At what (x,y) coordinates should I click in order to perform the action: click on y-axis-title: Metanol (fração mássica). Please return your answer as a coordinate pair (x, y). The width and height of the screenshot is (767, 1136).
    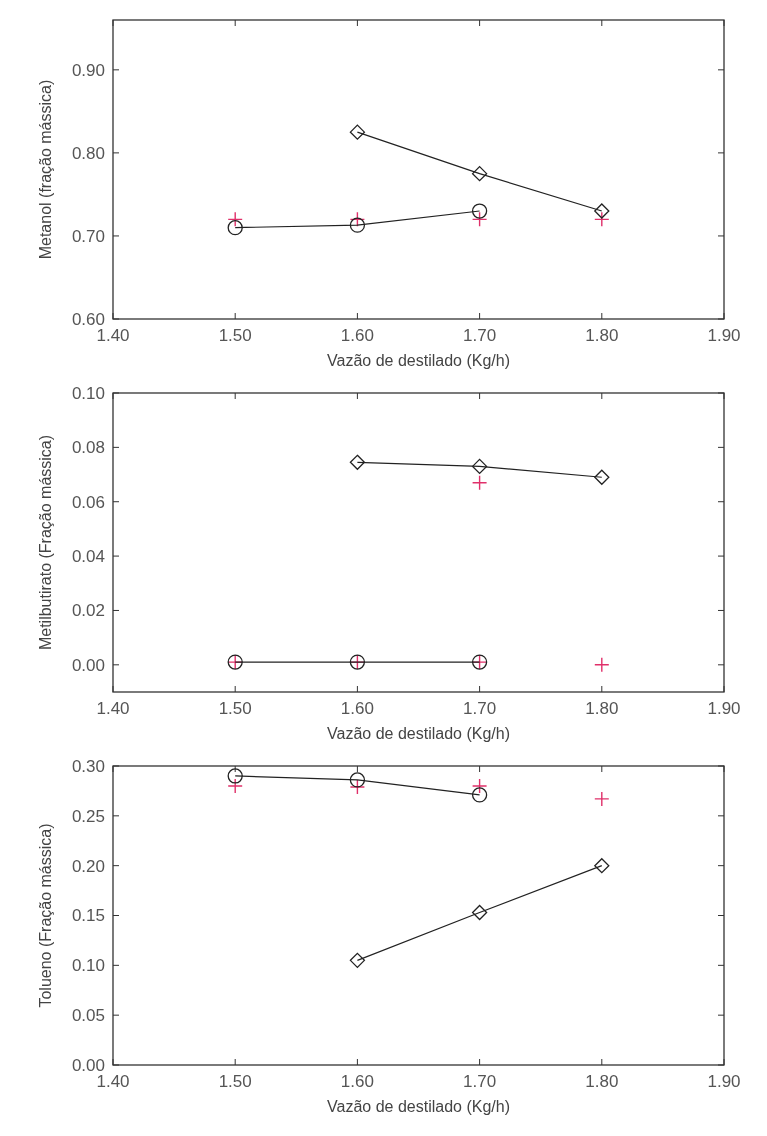
    Looking at the image, I should click on (45, 169).